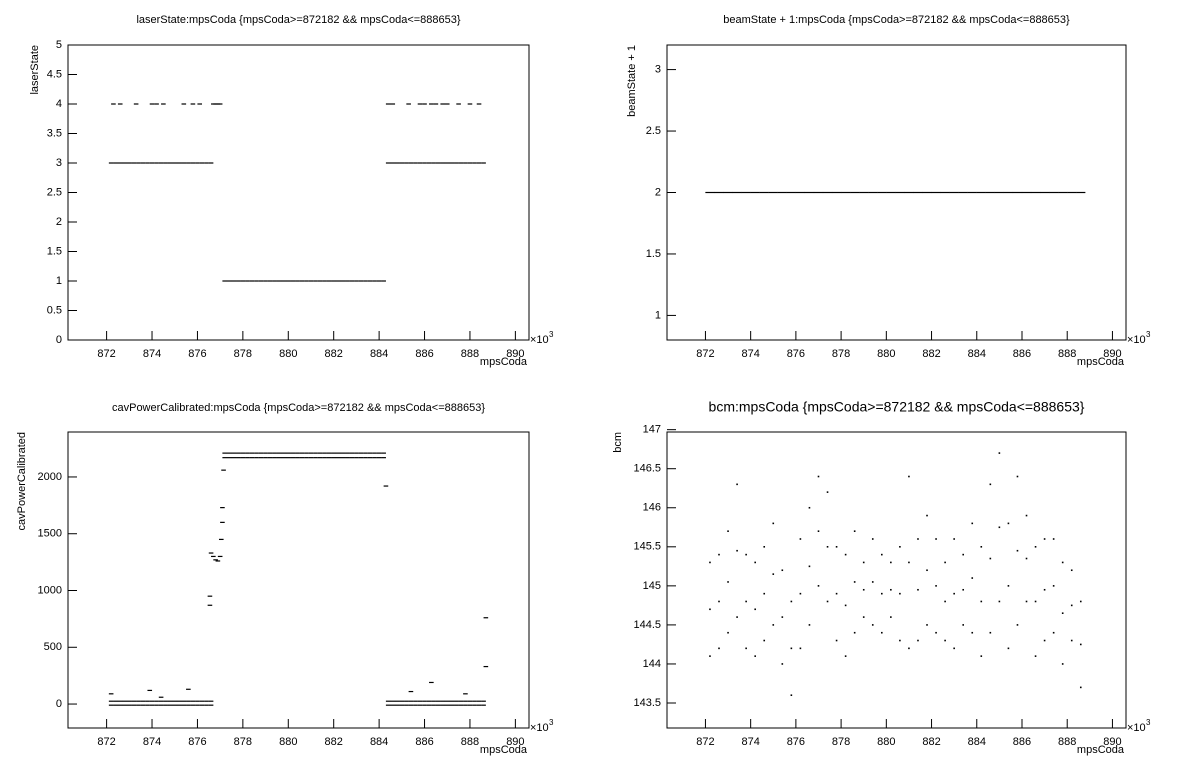 Image resolution: width=1196 pixels, height=772 pixels. Describe the element at coordinates (1148, 722) in the screenshot. I see `x-multiplier-exponent: 3` at that location.